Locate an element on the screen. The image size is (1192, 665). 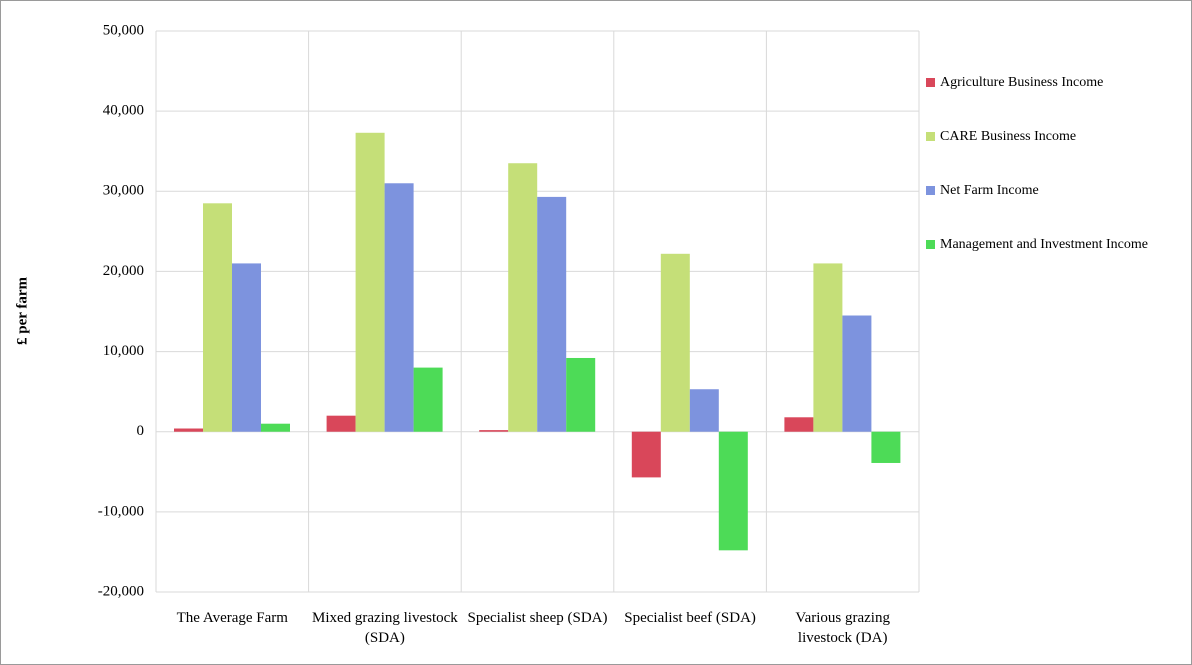
x-tick-label: The Average Farm is located at coordinates (232, 618).